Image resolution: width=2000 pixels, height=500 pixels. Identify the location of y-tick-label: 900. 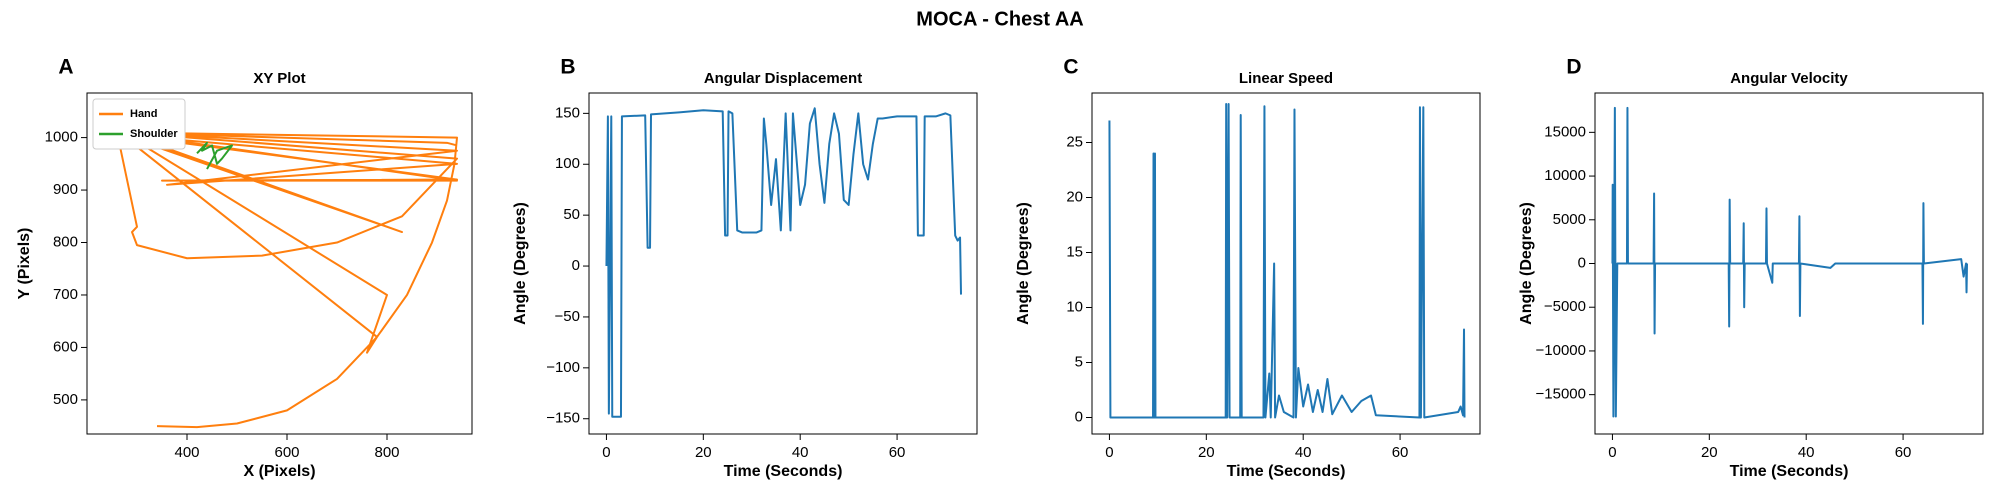
(65, 189).